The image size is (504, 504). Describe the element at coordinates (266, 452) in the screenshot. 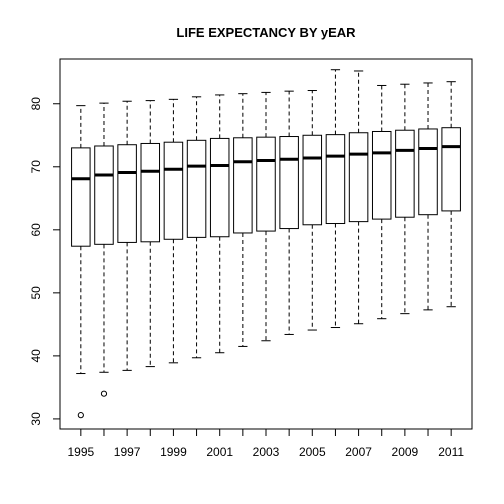

I see `x-tick-label: 2003` at that location.